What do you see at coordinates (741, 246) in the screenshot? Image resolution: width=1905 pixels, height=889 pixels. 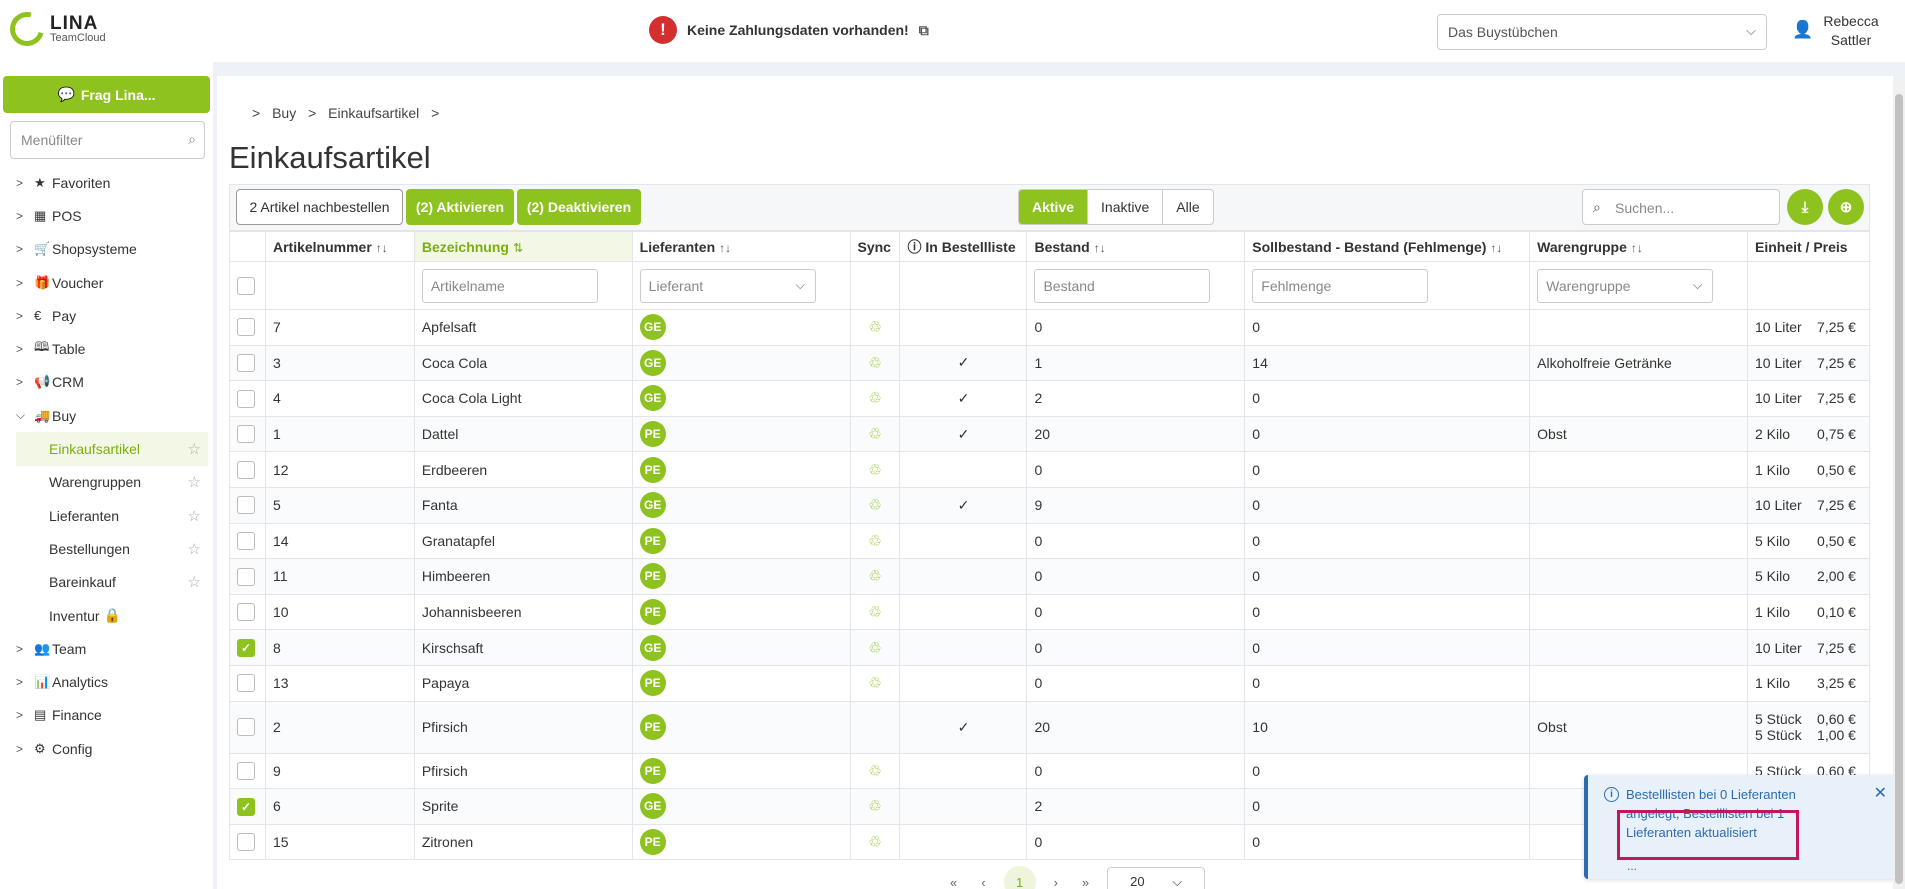 I see `column-header-supplier: Lieferanten ↑↓` at bounding box center [741, 246].